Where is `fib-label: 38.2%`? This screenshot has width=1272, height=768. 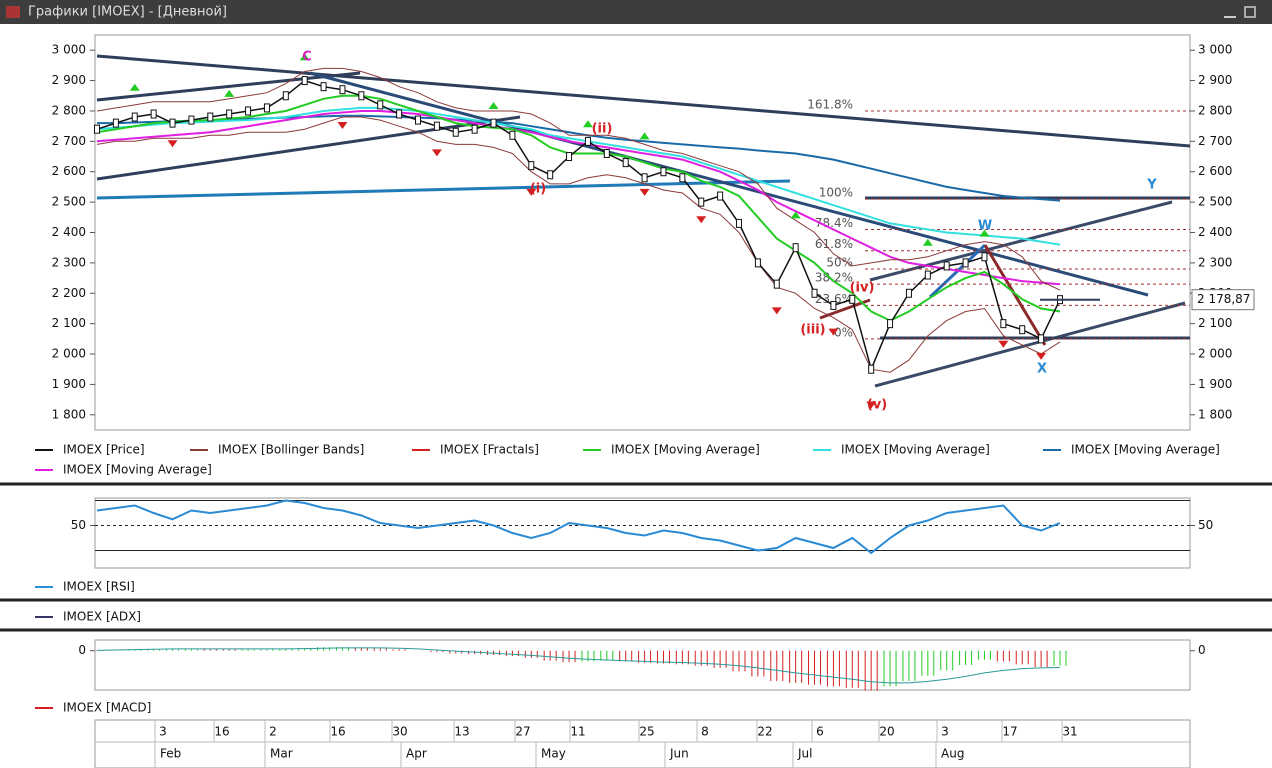
fib-label: 38.2% is located at coordinates (834, 278).